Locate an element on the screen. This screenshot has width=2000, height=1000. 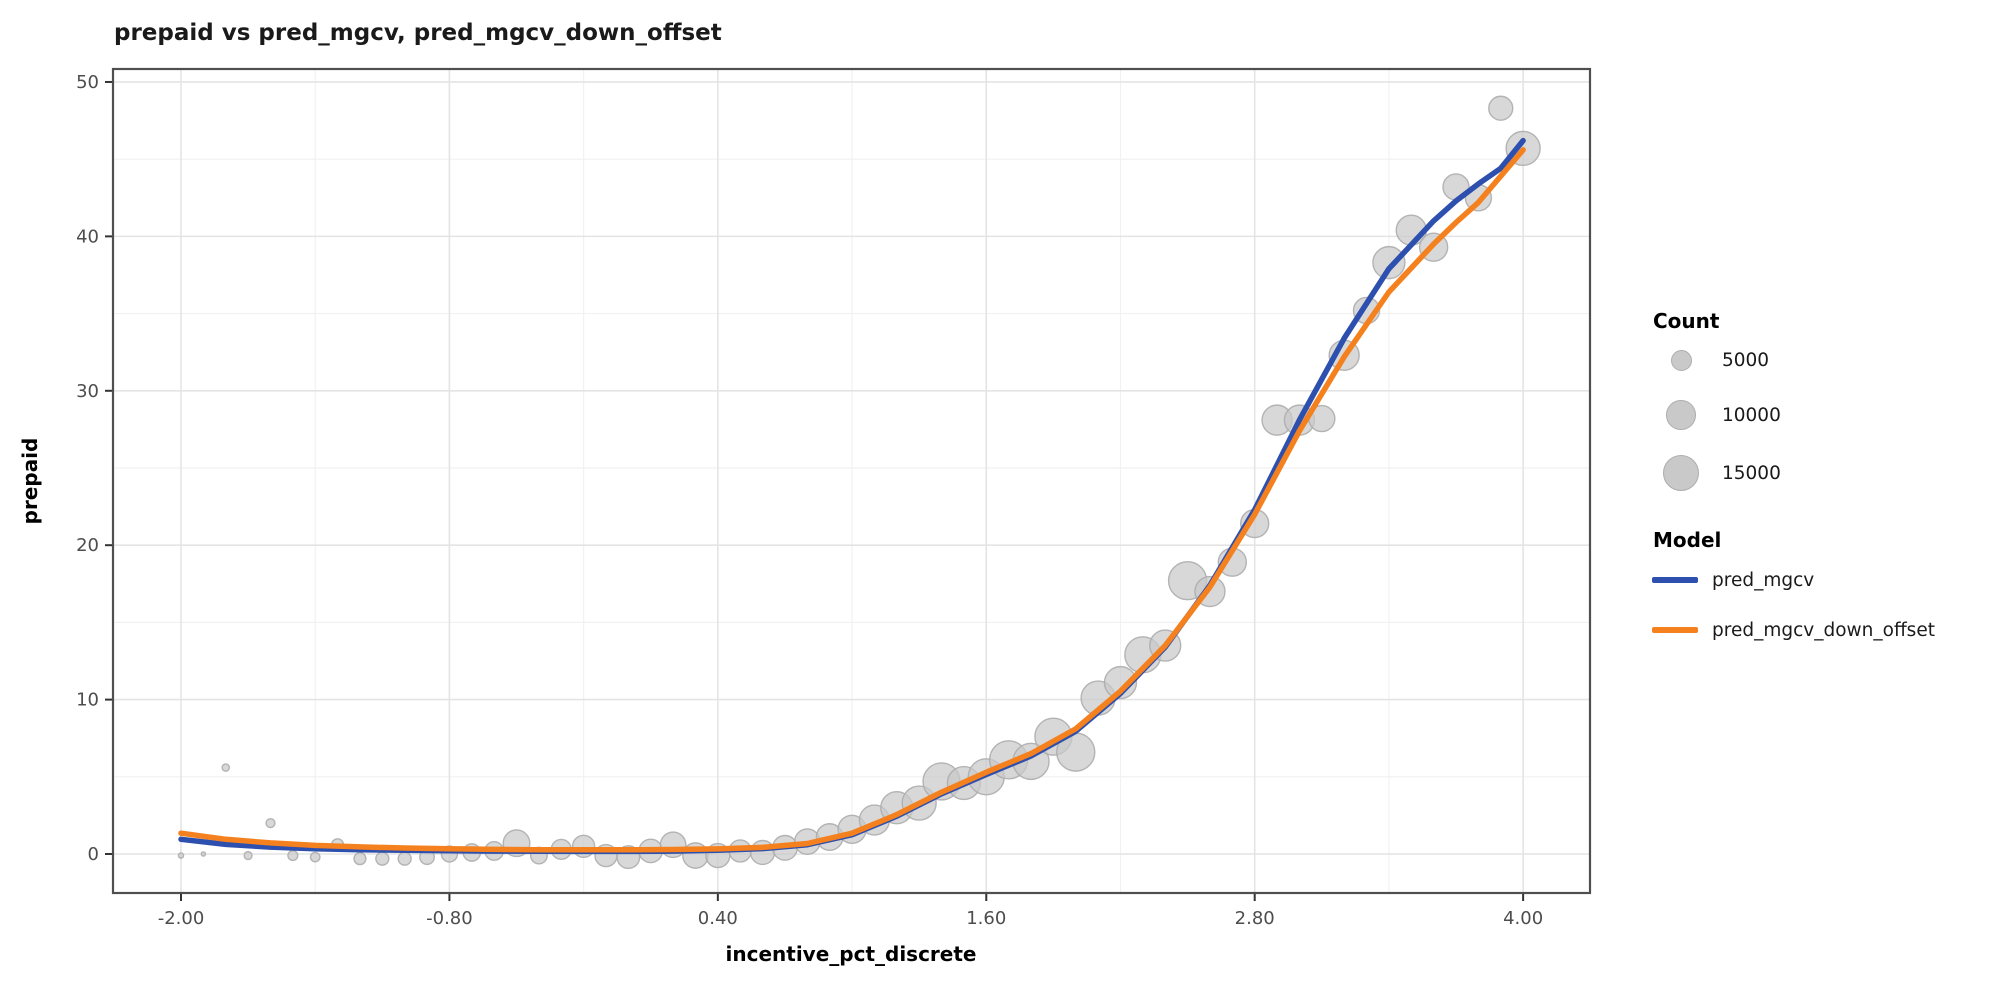
y-tick-label: 30 is located at coordinates (87, 391).